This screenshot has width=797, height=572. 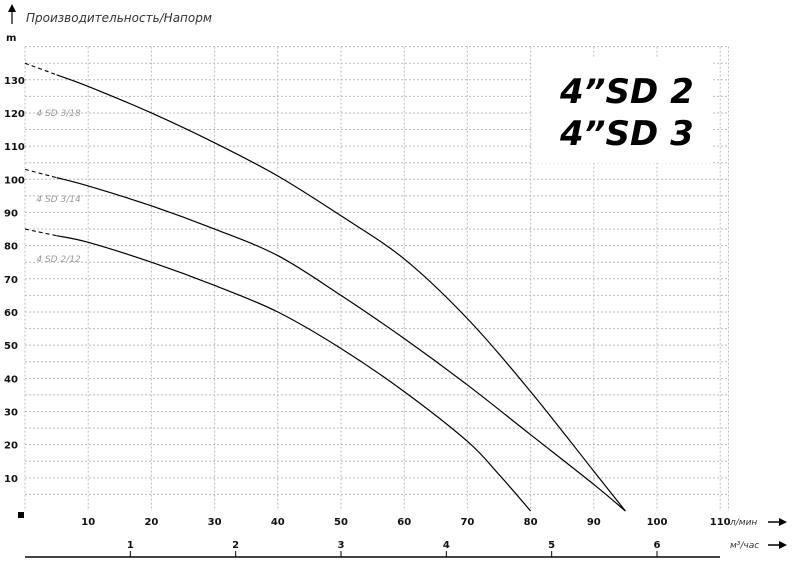 What do you see at coordinates (657, 545) in the screenshot?
I see `x2-tick-label: 6` at bounding box center [657, 545].